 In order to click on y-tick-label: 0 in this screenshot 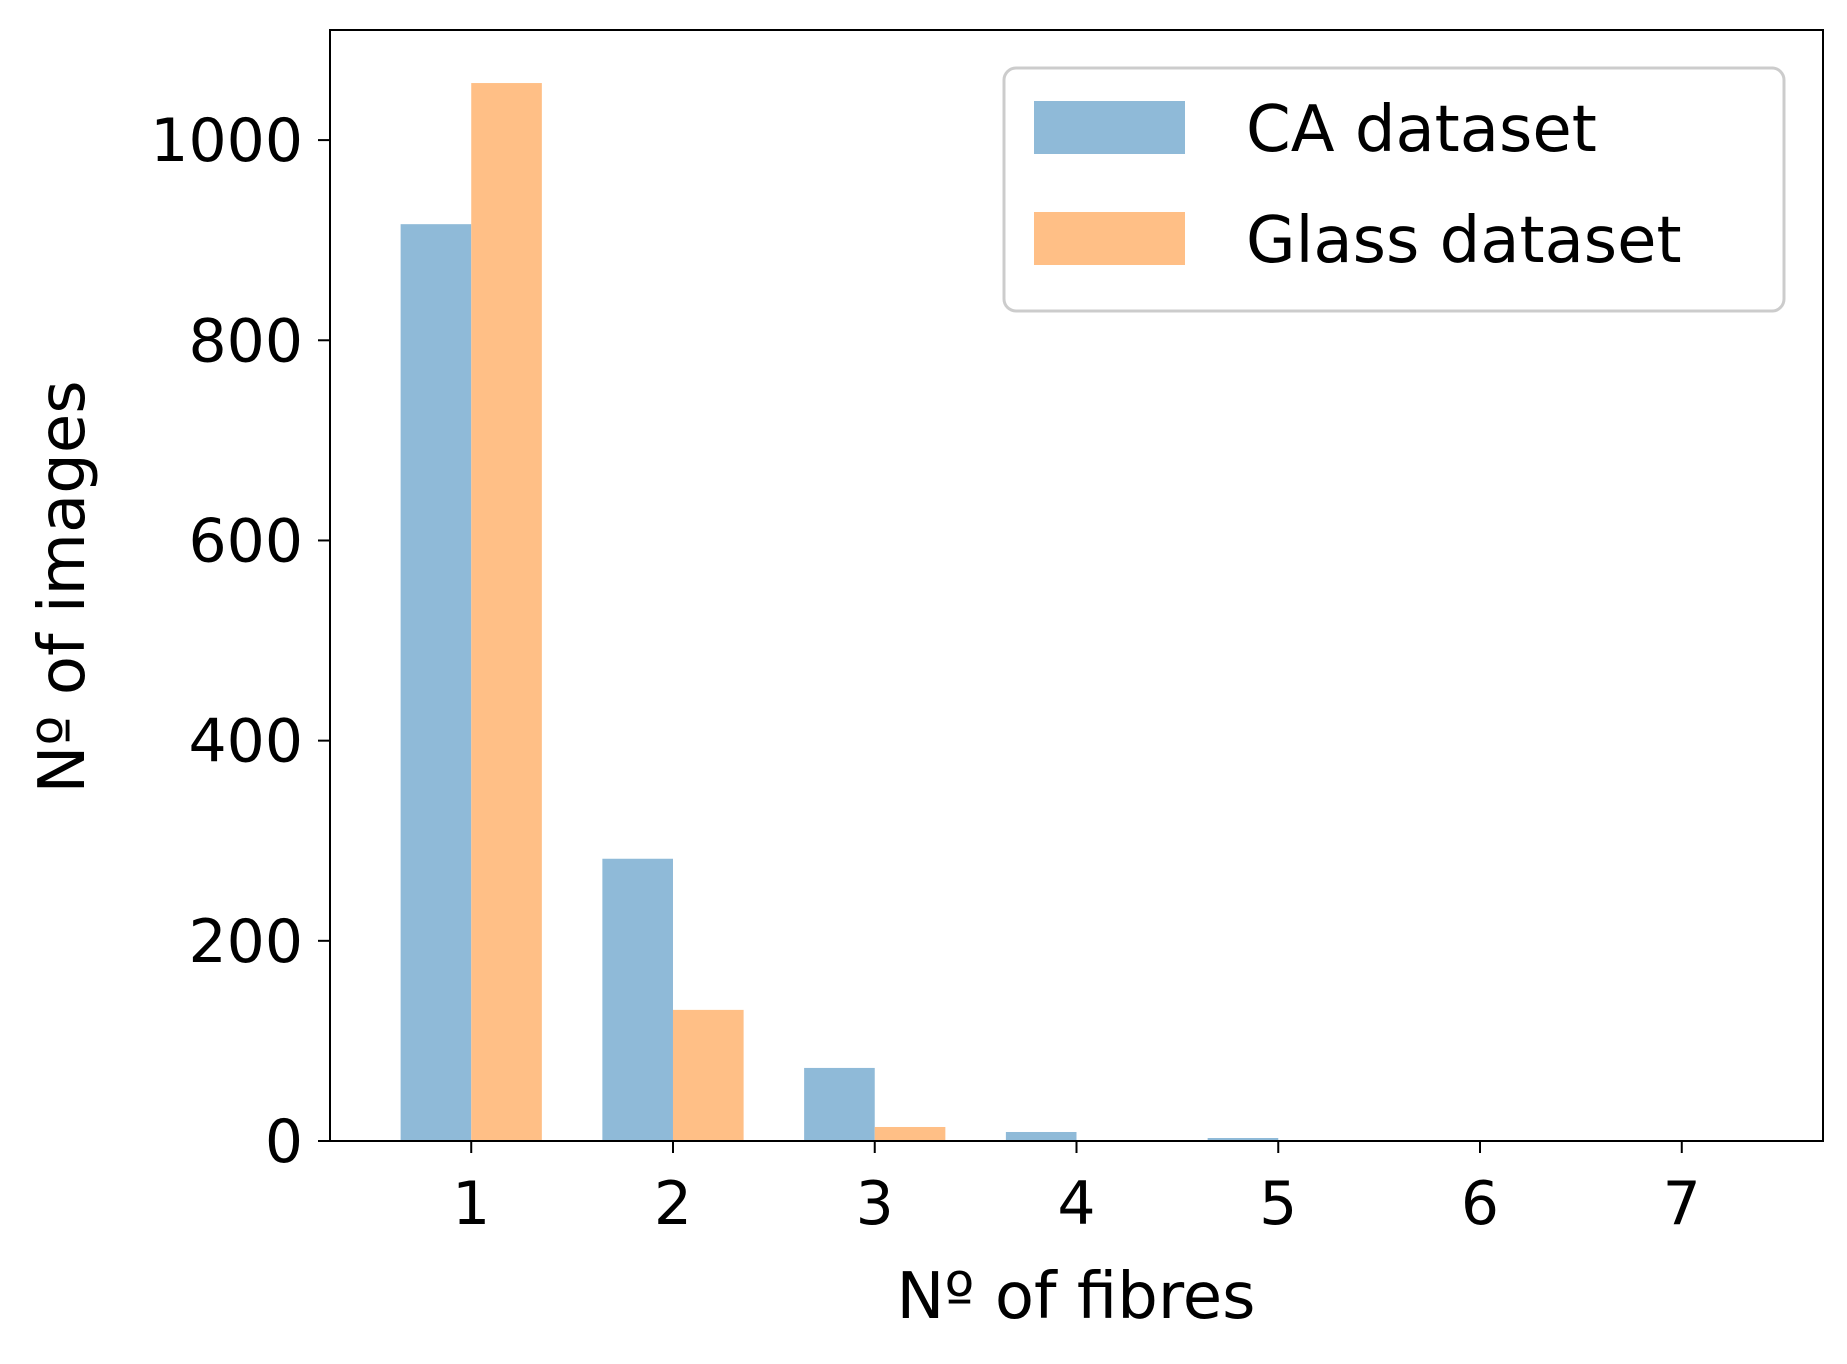, I will do `click(284, 1142)`.